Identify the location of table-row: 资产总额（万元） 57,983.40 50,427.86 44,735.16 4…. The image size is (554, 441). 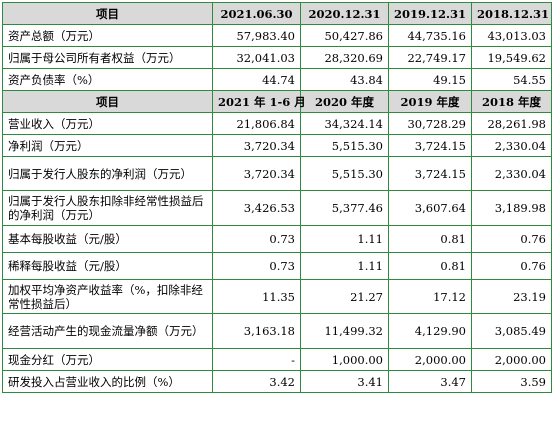
(277, 35).